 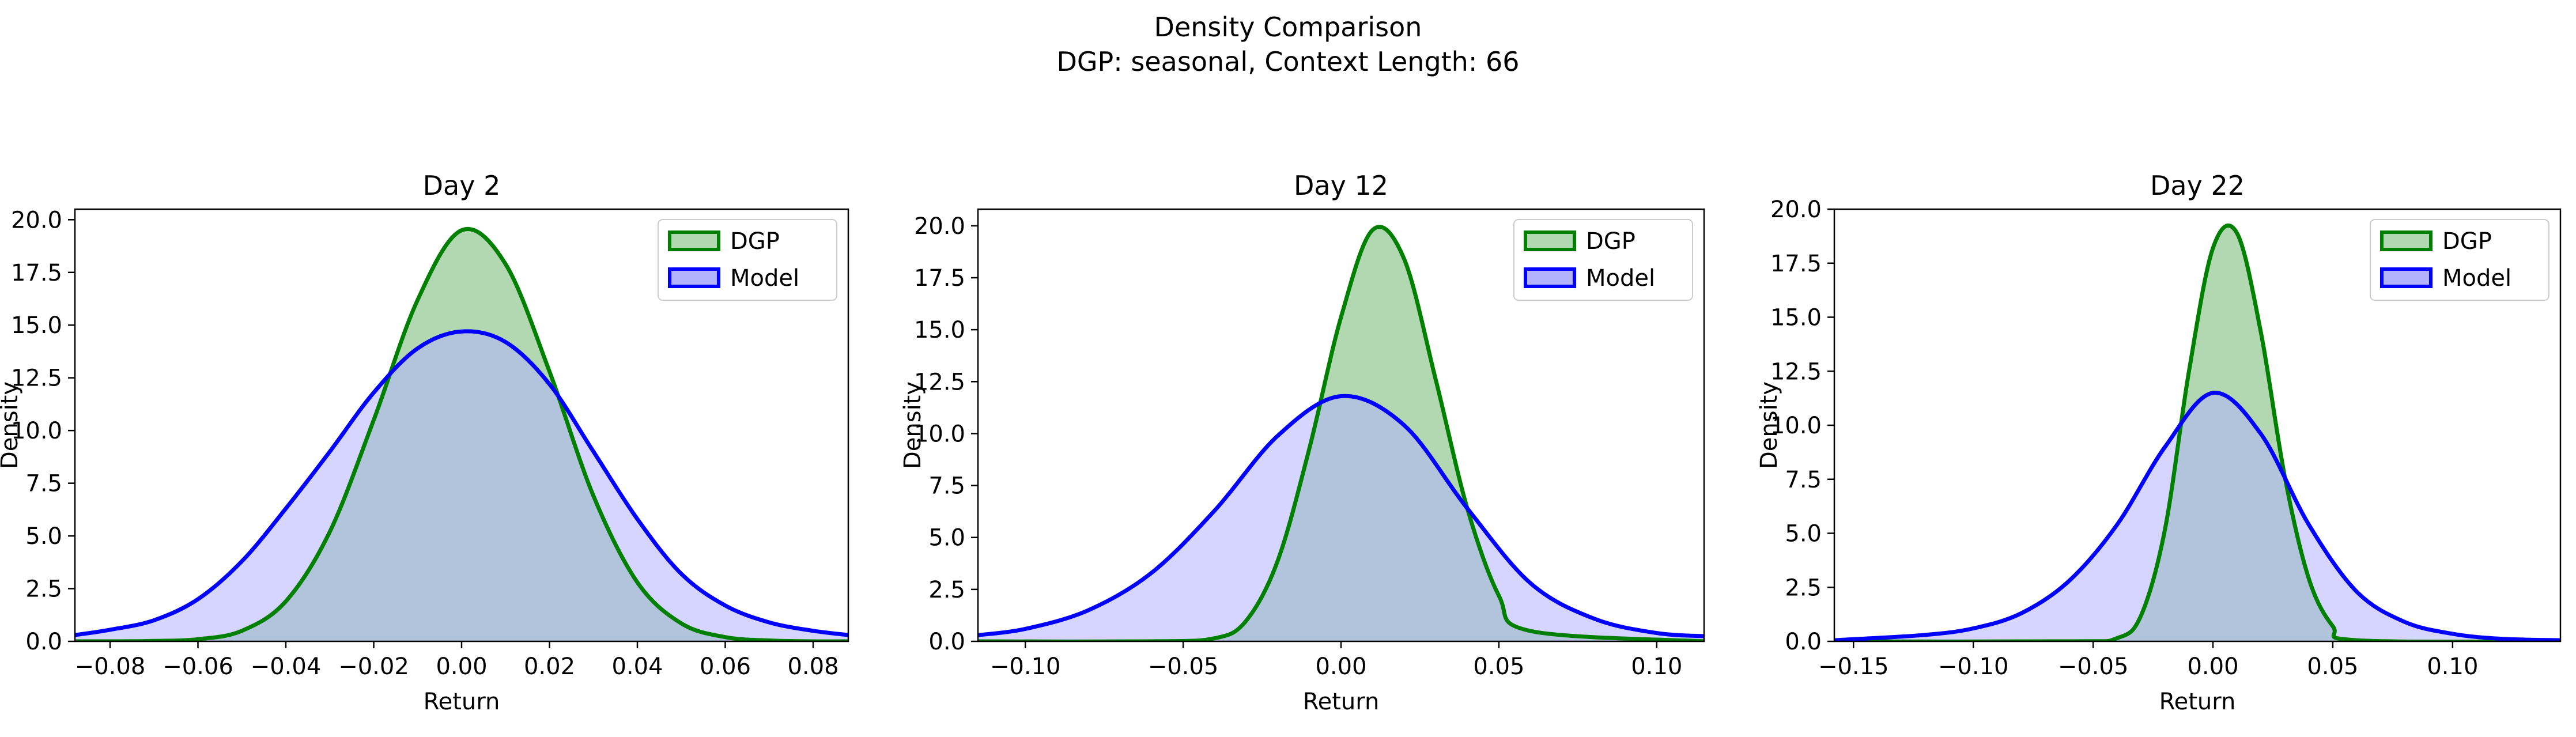 I want to click on x-tick-label: −0.02, so click(x=373, y=666).